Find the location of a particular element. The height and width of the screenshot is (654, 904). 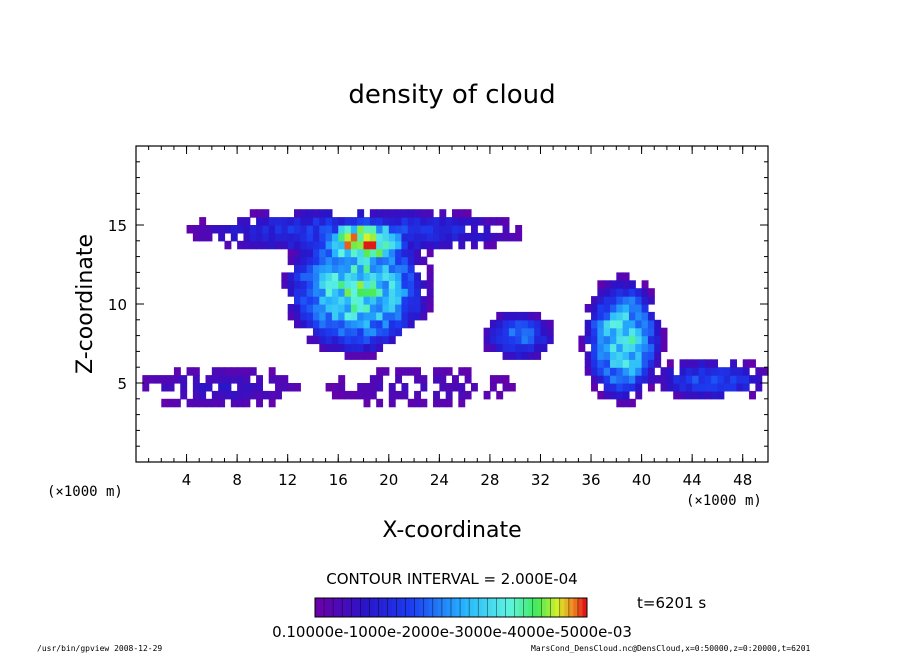

x-tick-label: 32 is located at coordinates (540, 480).